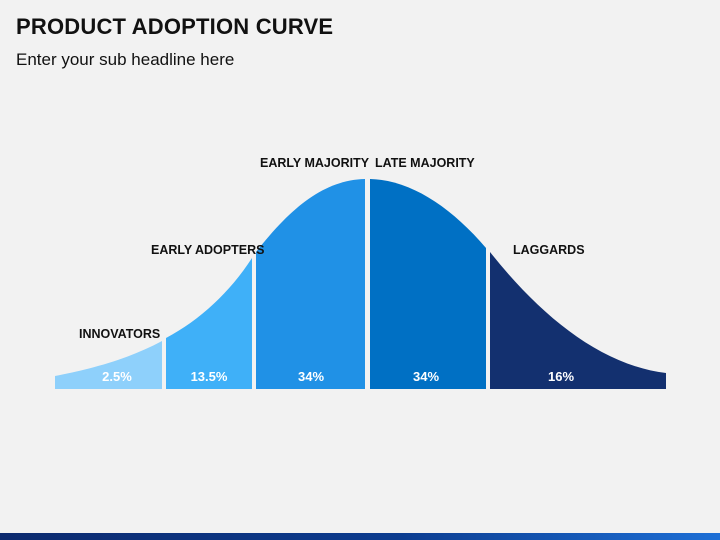 This screenshot has height=540, width=720. What do you see at coordinates (209, 323) in the screenshot?
I see `segment-early-adopters` at bounding box center [209, 323].